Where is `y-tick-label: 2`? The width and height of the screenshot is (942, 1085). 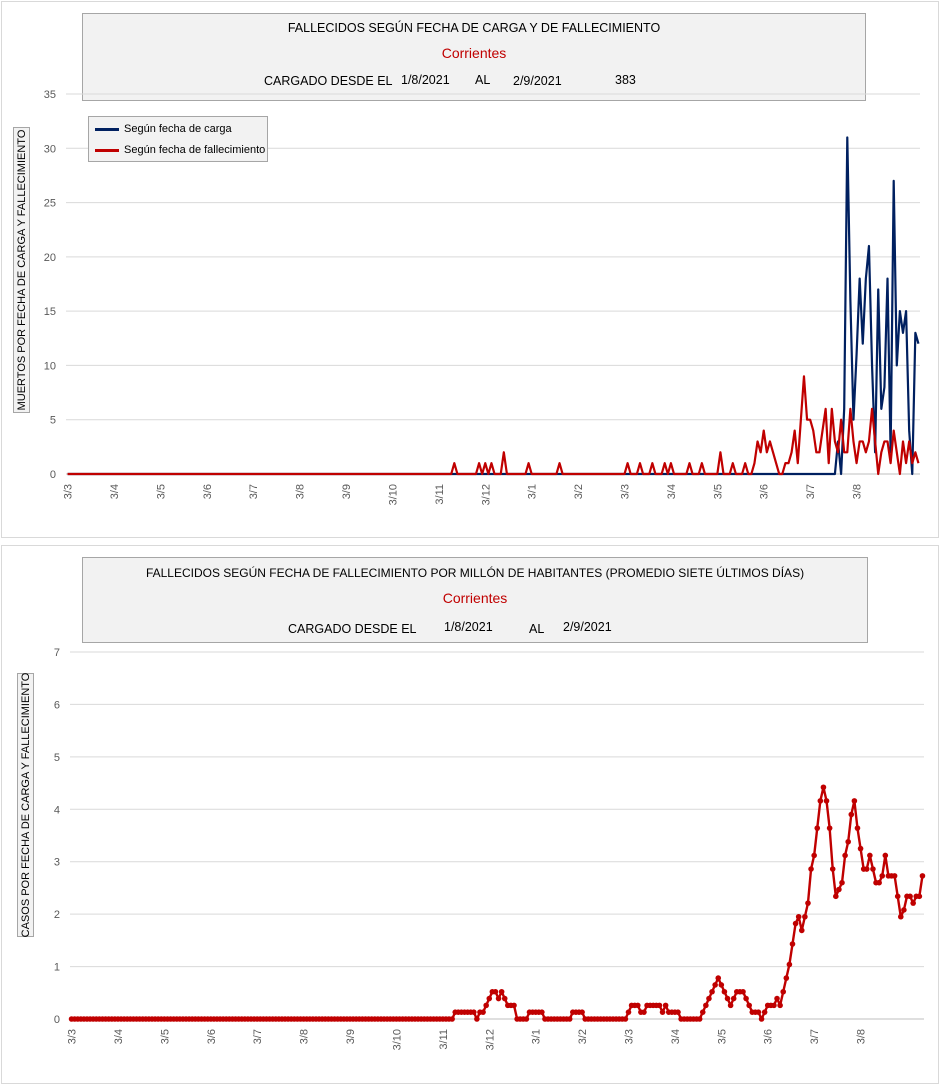 y-tick-label: 2 is located at coordinates (57, 915).